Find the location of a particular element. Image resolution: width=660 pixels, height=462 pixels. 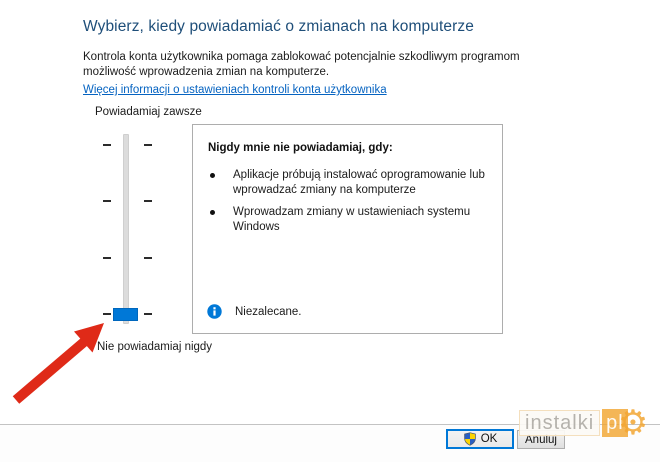

red-arrow-annotation is located at coordinates (58, 363).